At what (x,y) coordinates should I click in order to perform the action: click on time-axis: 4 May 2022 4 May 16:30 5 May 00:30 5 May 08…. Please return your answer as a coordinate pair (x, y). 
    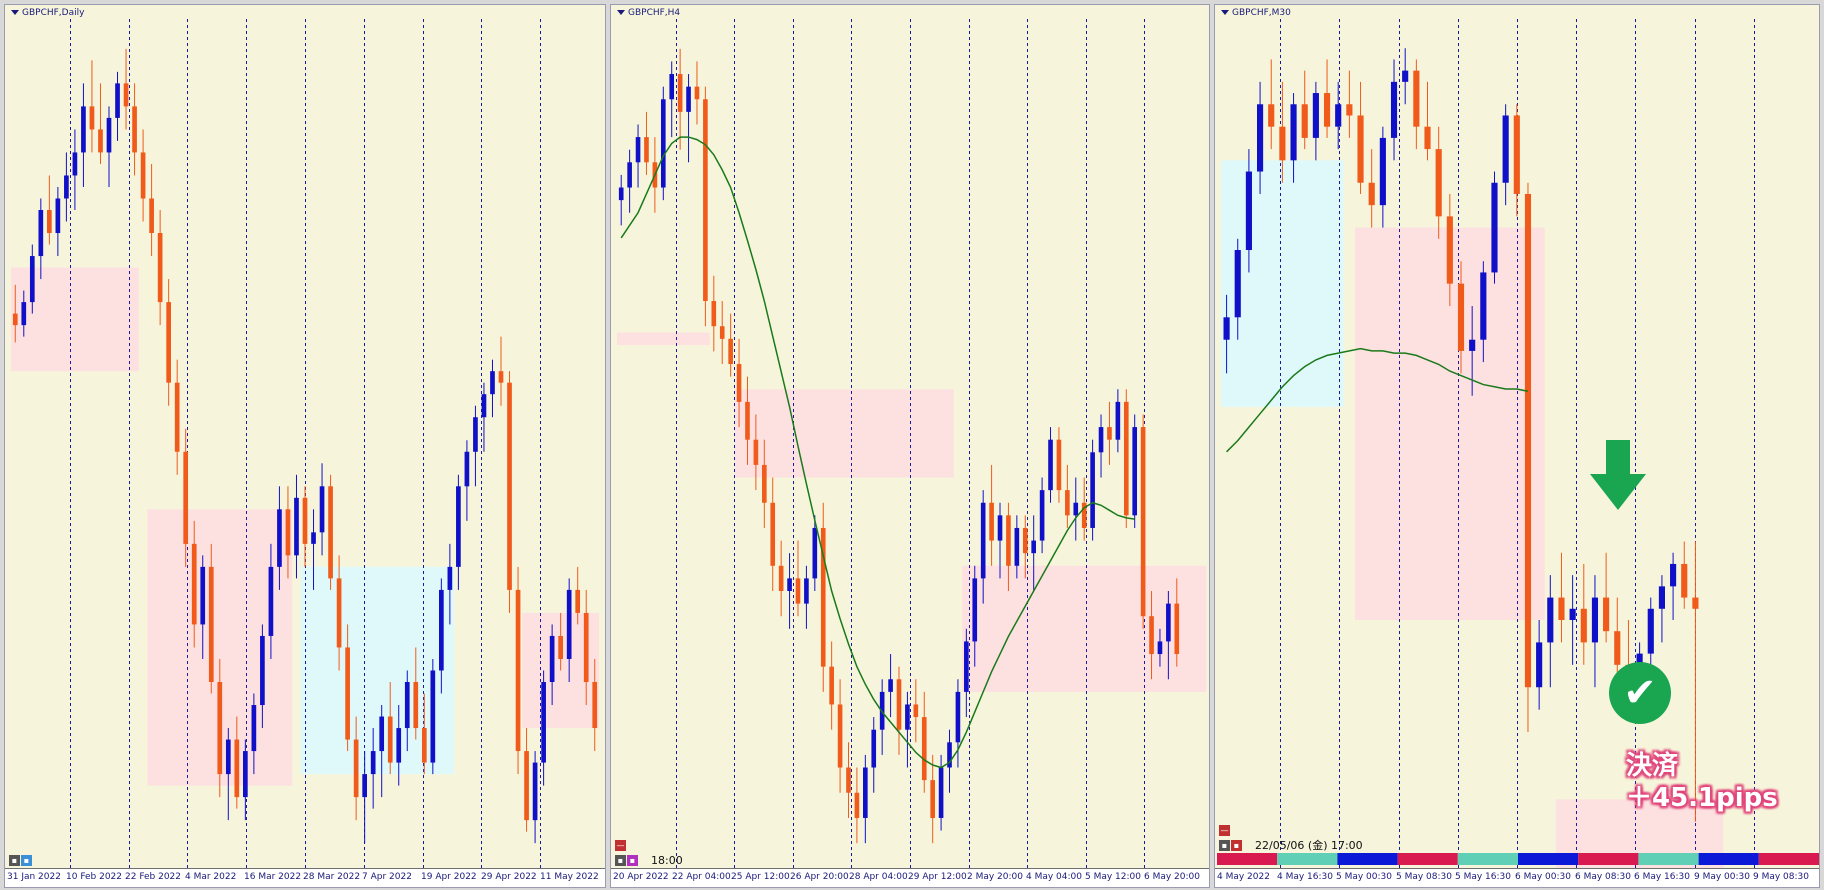
    Looking at the image, I should click on (1517, 877).